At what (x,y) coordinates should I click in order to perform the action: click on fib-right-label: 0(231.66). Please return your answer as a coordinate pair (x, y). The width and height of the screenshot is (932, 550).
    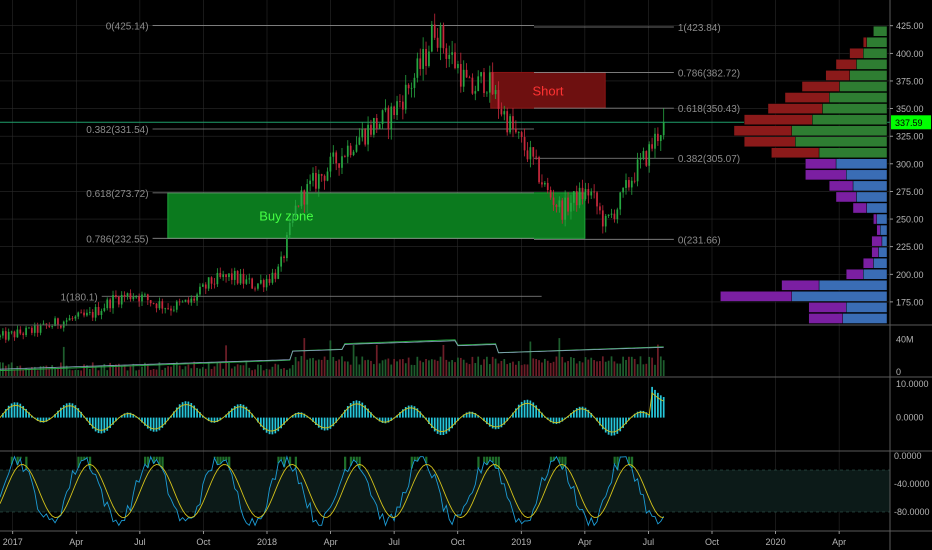
    Looking at the image, I should click on (699, 240).